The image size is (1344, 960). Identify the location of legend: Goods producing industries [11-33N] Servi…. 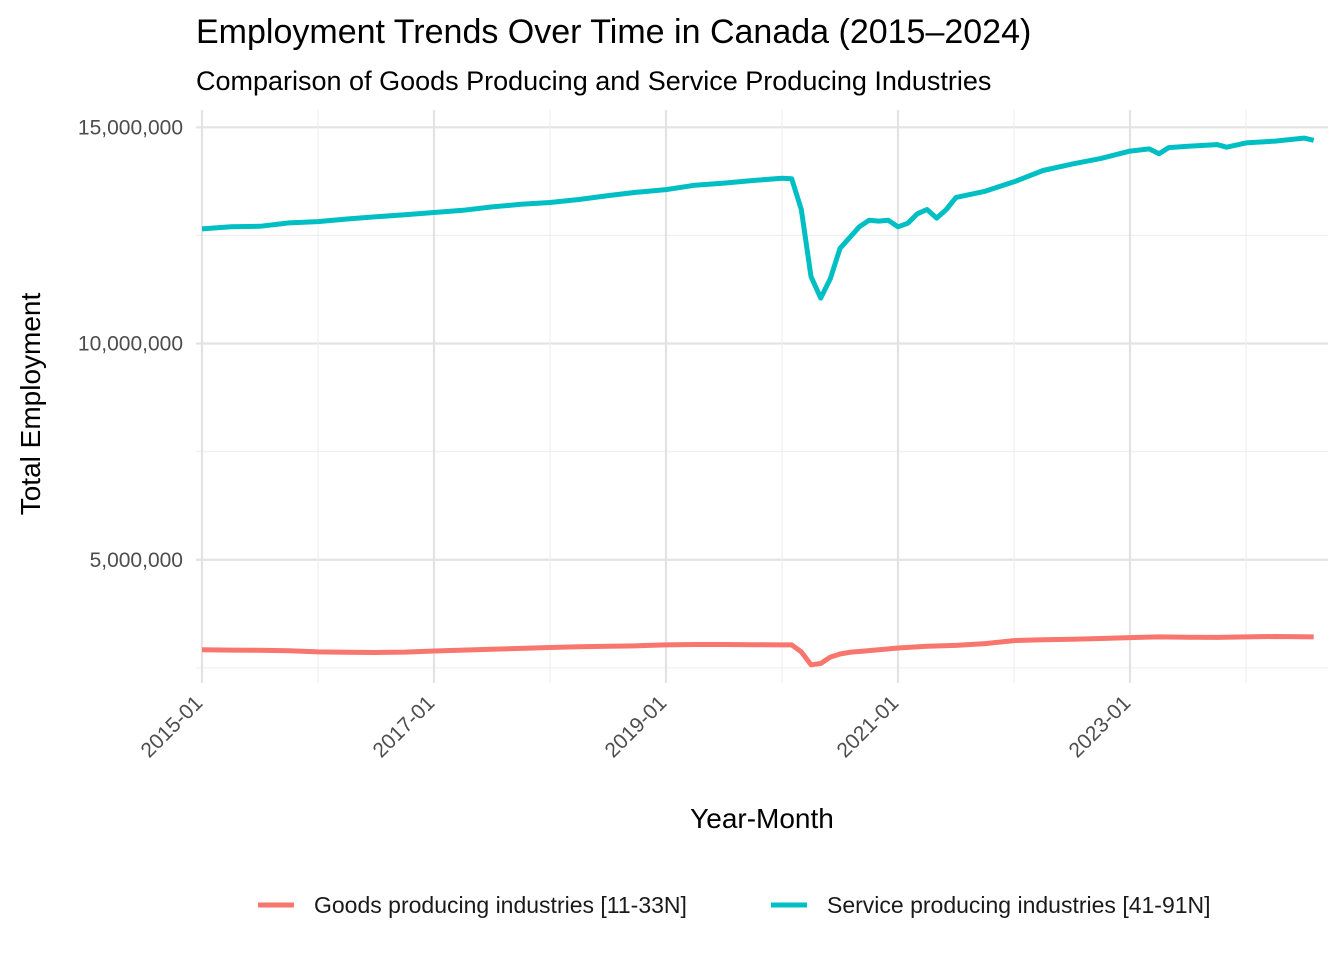
(734, 905).